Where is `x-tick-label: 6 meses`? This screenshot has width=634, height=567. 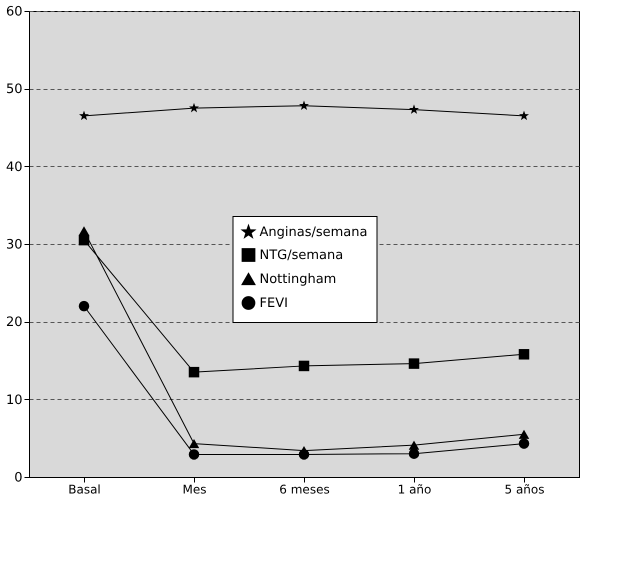
x-tick-label: 6 meses is located at coordinates (304, 489).